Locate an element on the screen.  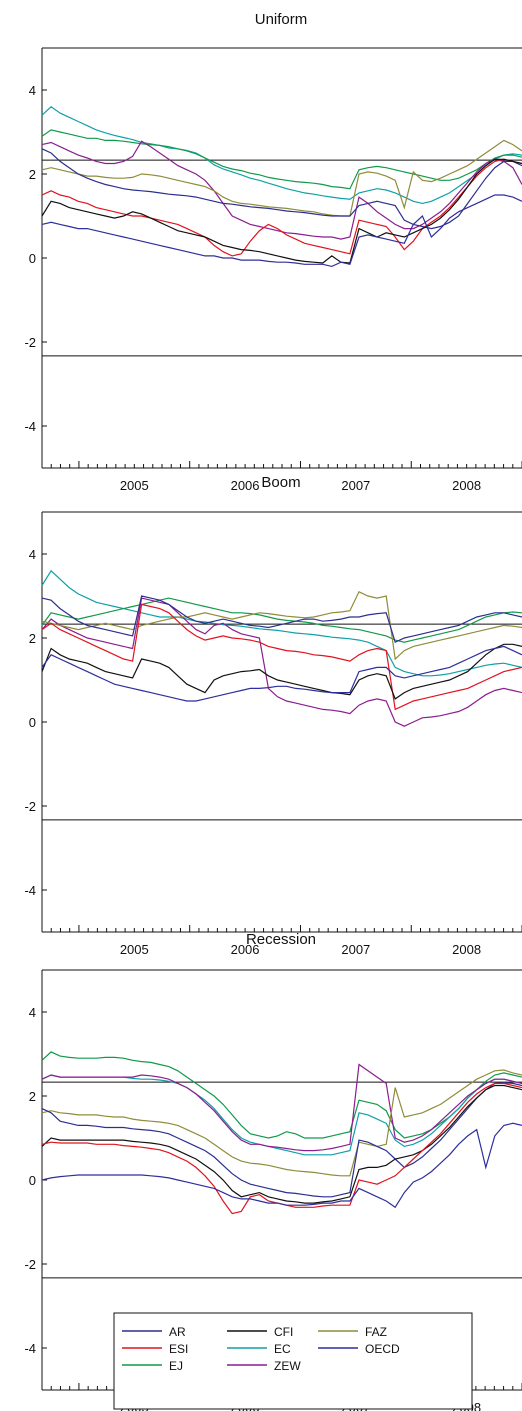
legend-label-zew: ZEW is located at coordinates (287, 1366).